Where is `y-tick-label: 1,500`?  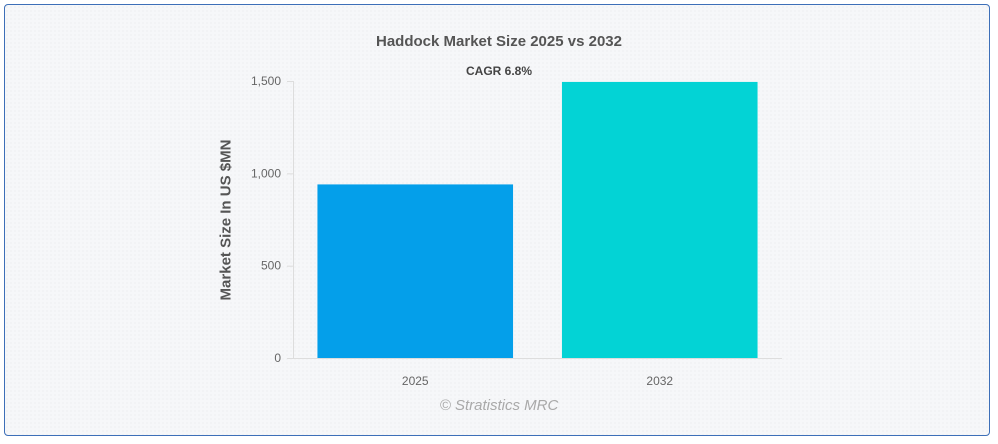
y-tick-label: 1,500 is located at coordinates (266, 81).